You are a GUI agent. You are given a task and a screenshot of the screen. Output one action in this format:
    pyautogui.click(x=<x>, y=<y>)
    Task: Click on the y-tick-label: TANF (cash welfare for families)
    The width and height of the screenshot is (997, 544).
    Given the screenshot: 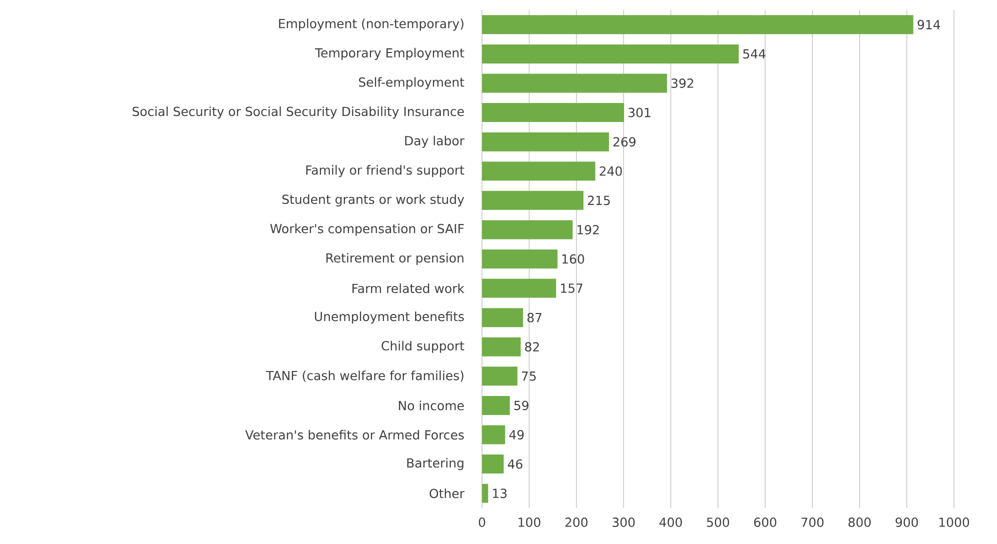 What is the action you would take?
    pyautogui.click(x=365, y=376)
    